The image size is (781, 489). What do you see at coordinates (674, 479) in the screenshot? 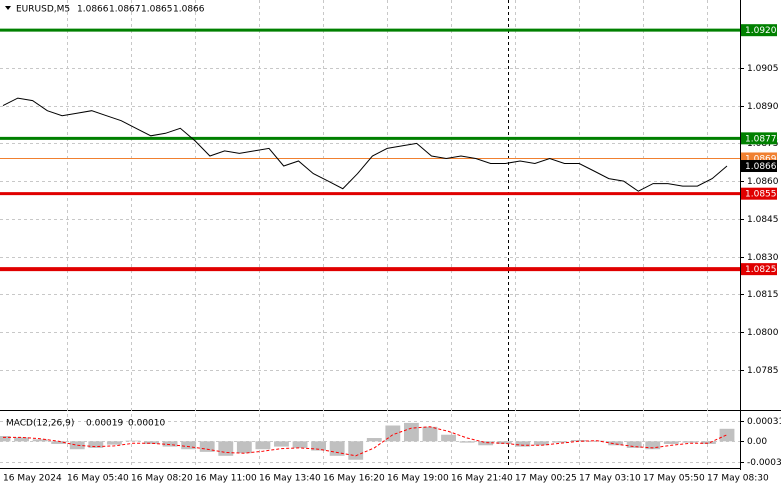
I see `x-tick-label: 17 May 05:50` at bounding box center [674, 479].